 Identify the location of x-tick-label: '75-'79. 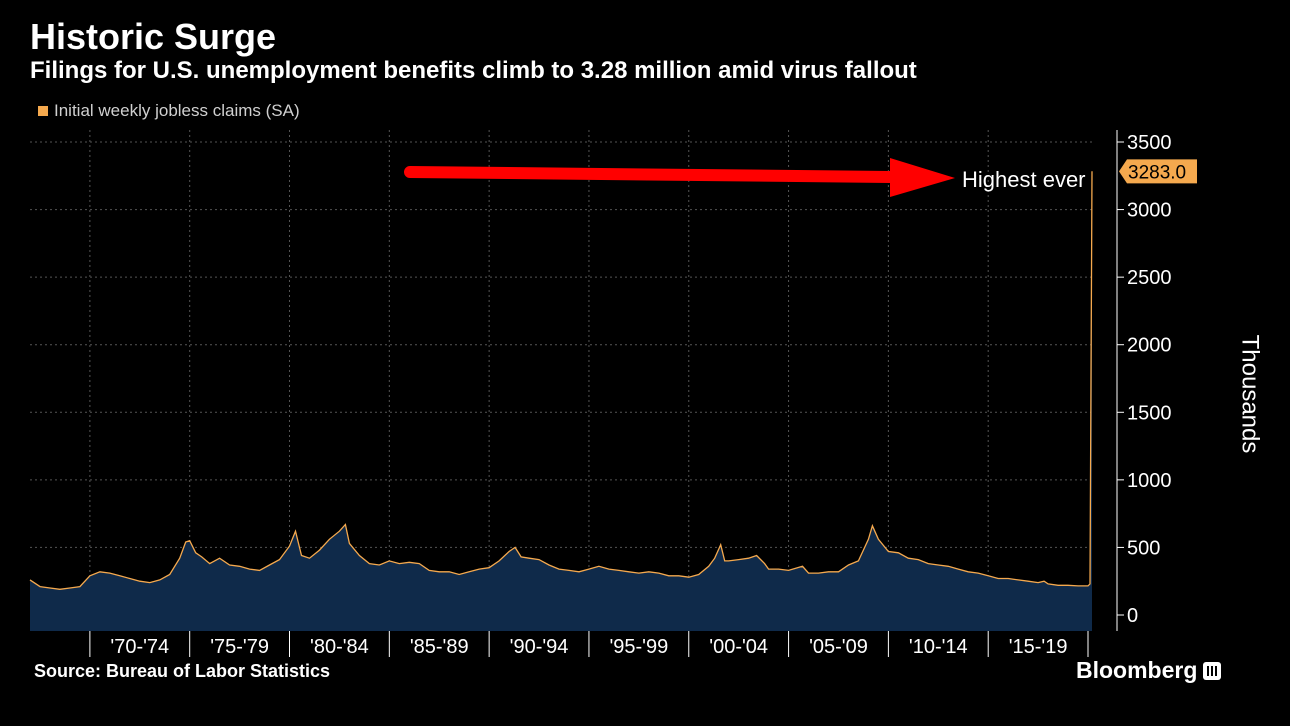
(239, 647).